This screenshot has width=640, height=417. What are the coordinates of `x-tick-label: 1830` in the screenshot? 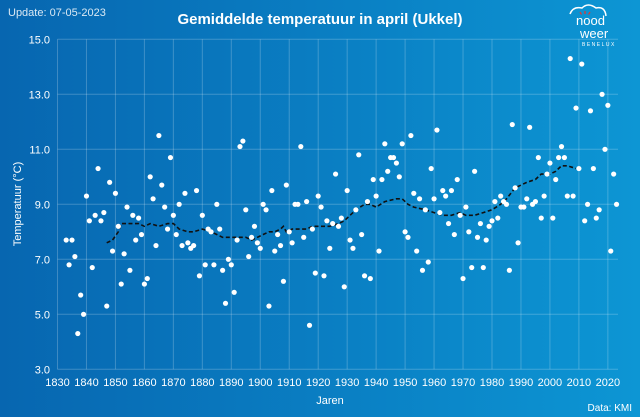 It's located at (57, 383).